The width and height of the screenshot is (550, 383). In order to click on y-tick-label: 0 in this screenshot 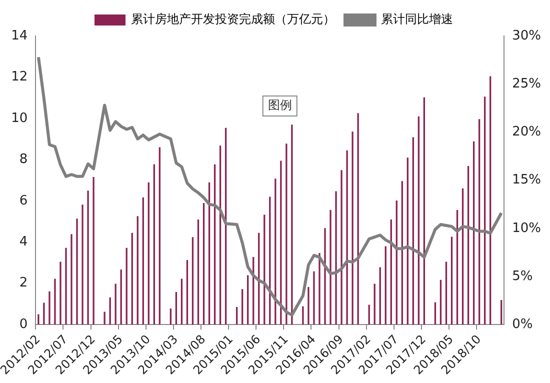, I will do `click(23, 324)`.